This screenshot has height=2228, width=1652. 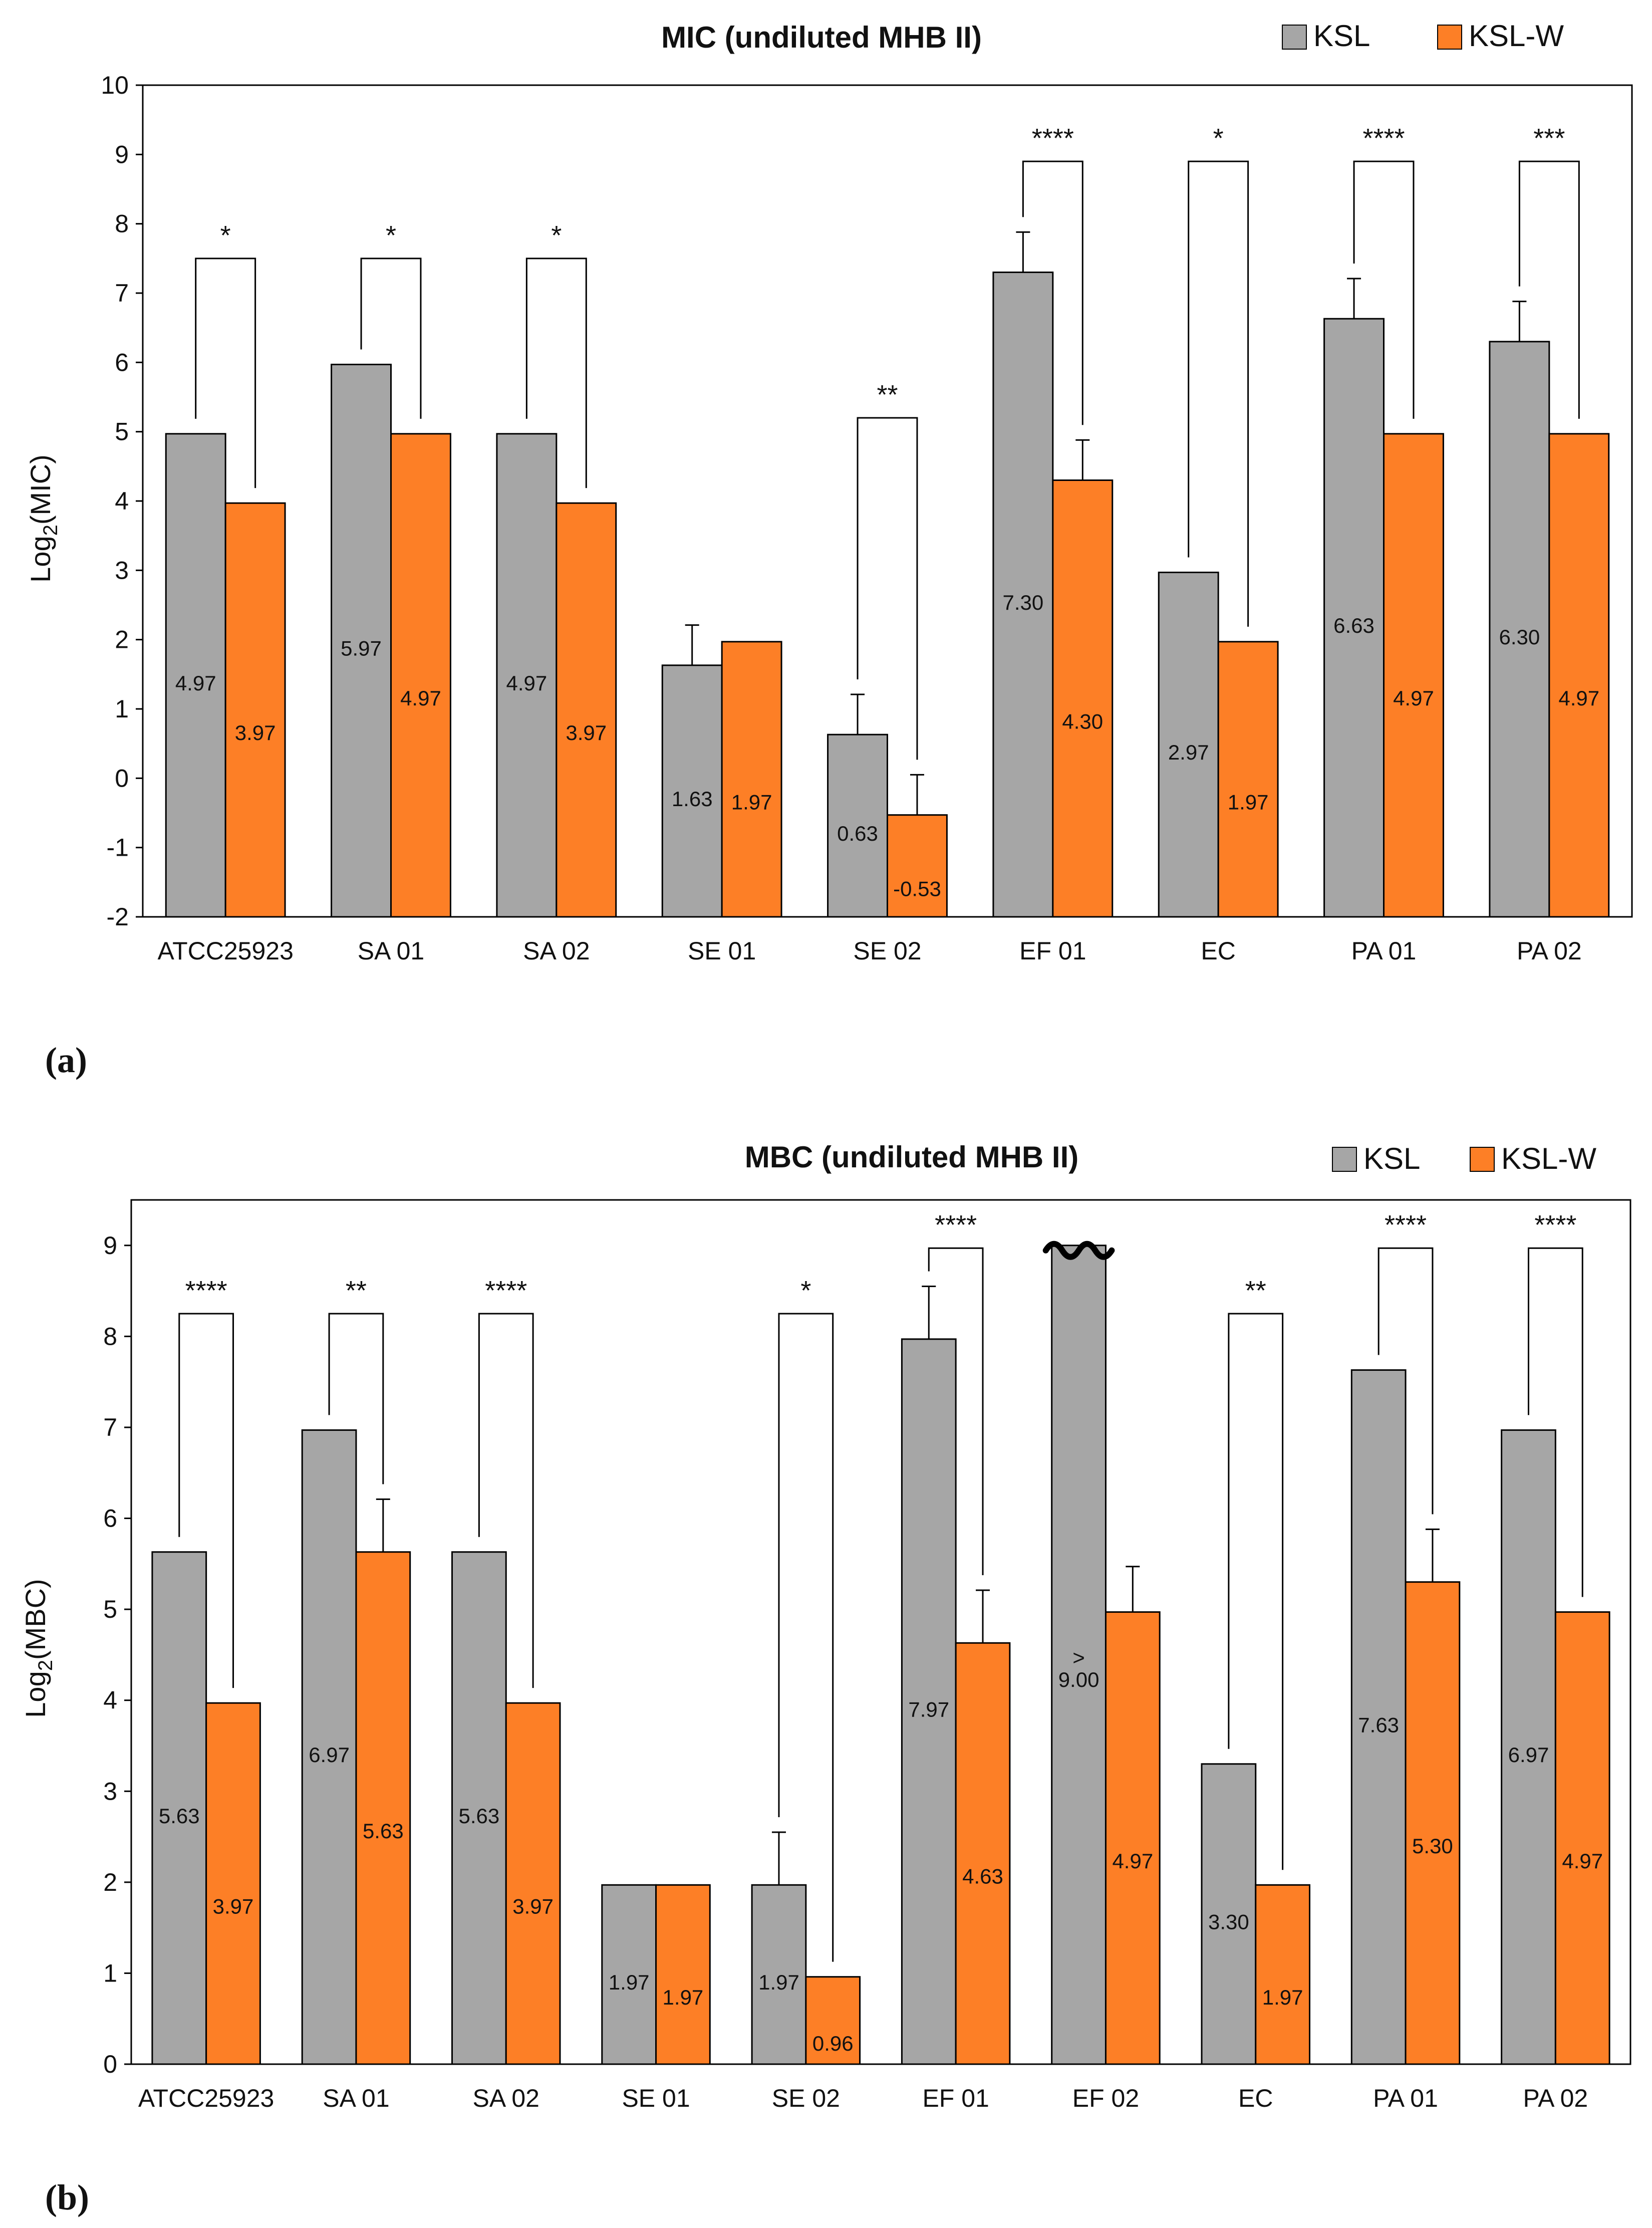 I want to click on panel-a-significance-stars: **, so click(x=888, y=395).